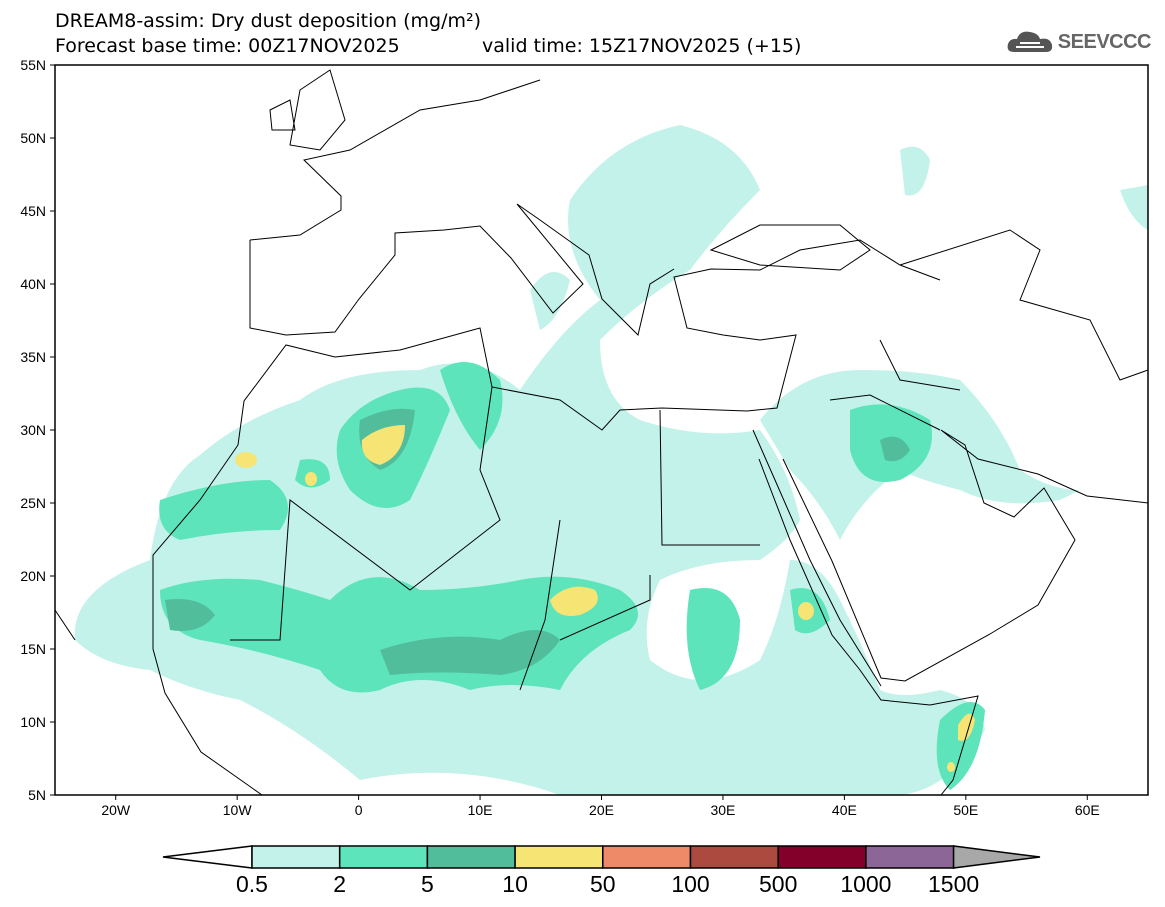 The image size is (1165, 907). I want to click on lat-label: 45N, so click(33, 211).